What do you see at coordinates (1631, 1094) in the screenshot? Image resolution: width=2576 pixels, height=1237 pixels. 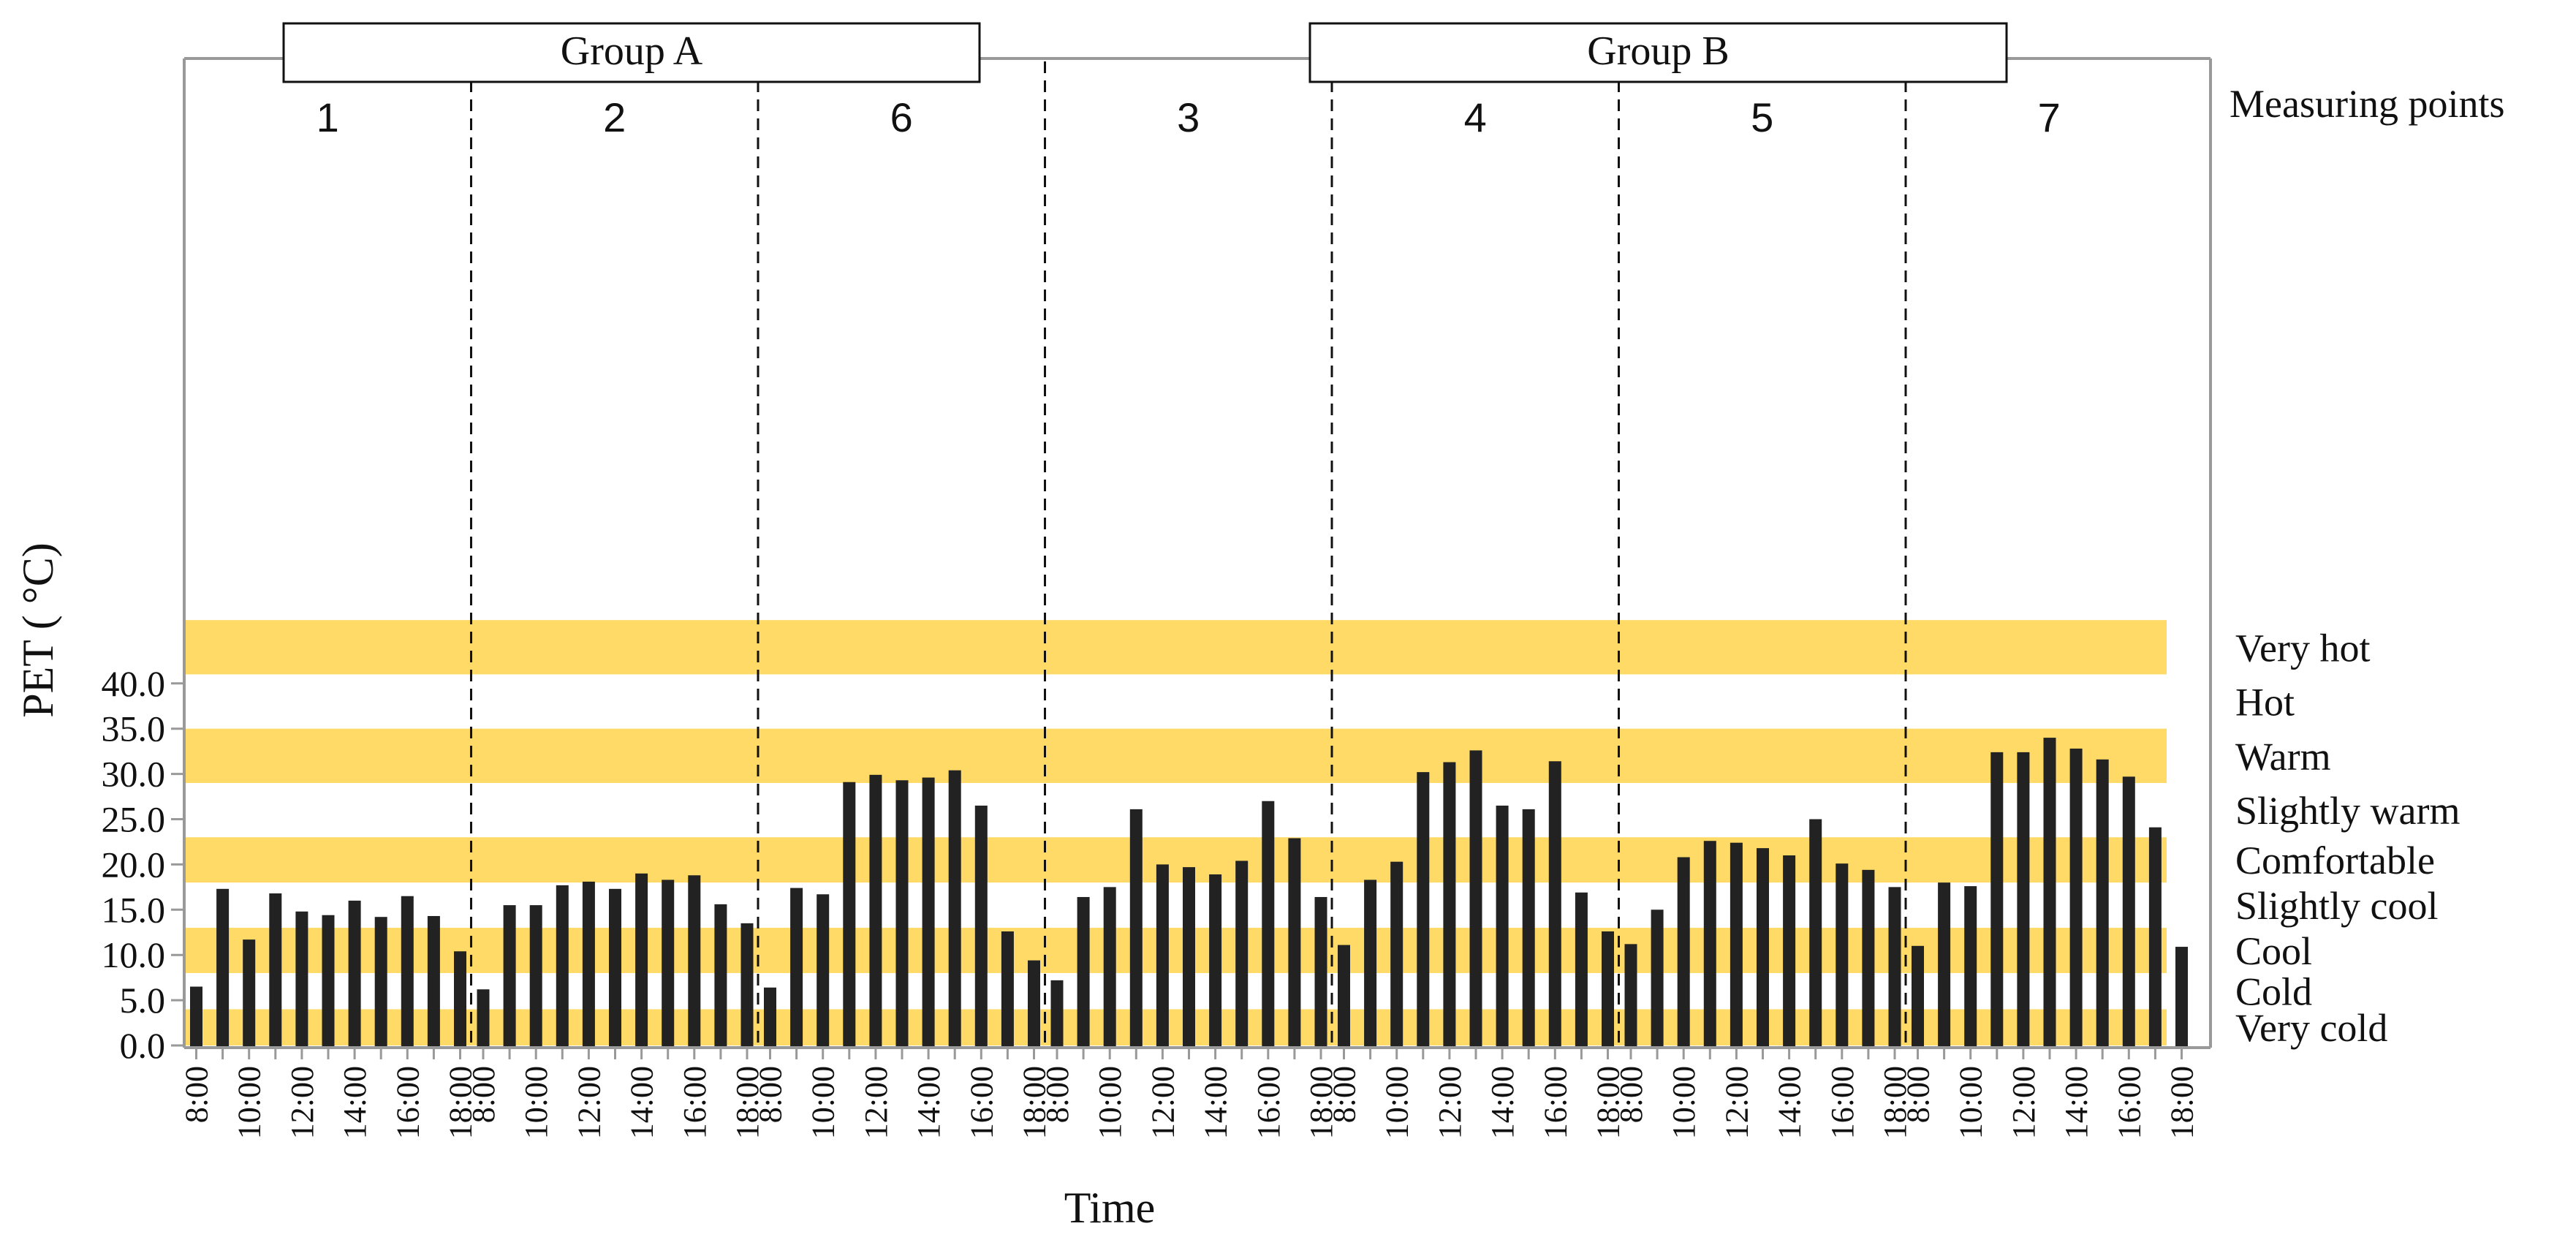 I see `x-tick-label-5-0: 8:00` at bounding box center [1631, 1094].